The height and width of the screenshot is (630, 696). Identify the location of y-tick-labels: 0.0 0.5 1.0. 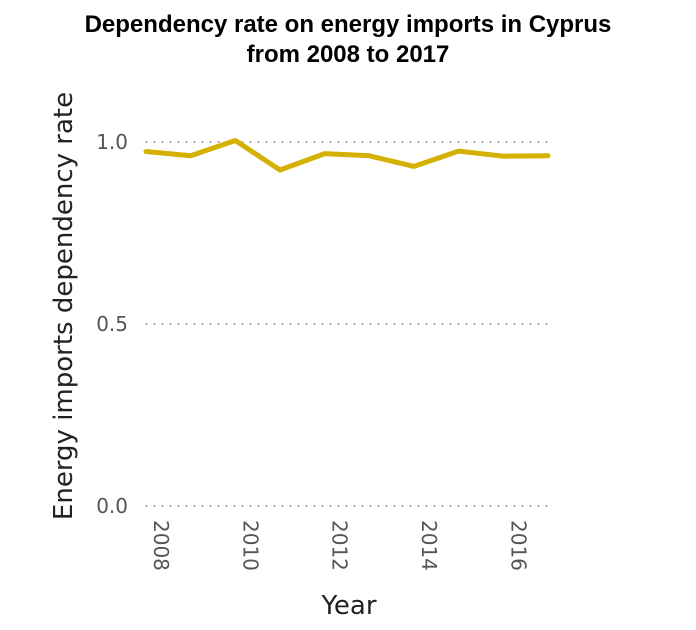
(112, 324).